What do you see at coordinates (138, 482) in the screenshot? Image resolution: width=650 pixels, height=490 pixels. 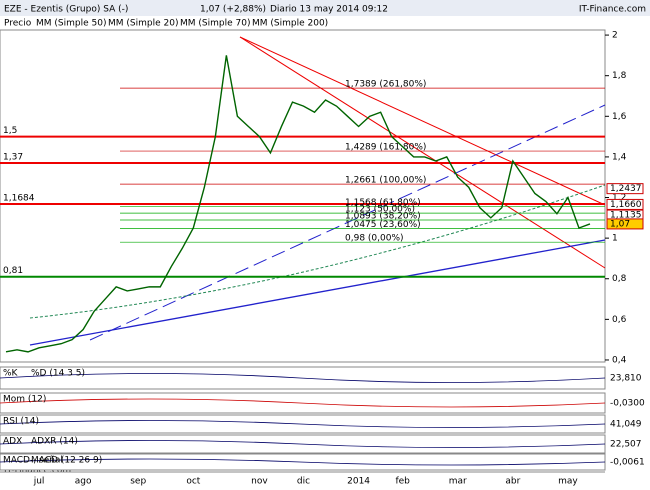 I see `x-tick-label: sep` at bounding box center [138, 482].